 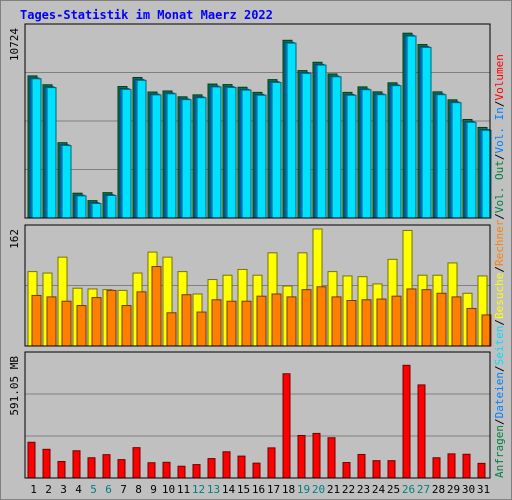 I want to click on legend-entry-13: /, so click(x=499, y=103).